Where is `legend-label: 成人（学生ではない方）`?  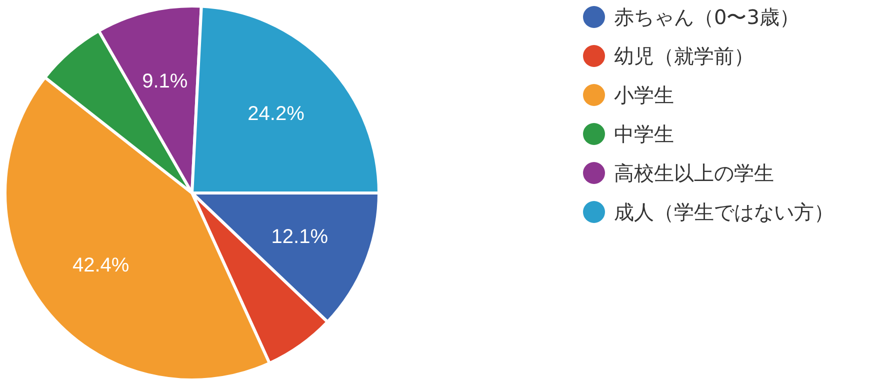
legend-label: 成人（学生ではない方） is located at coordinates (724, 212).